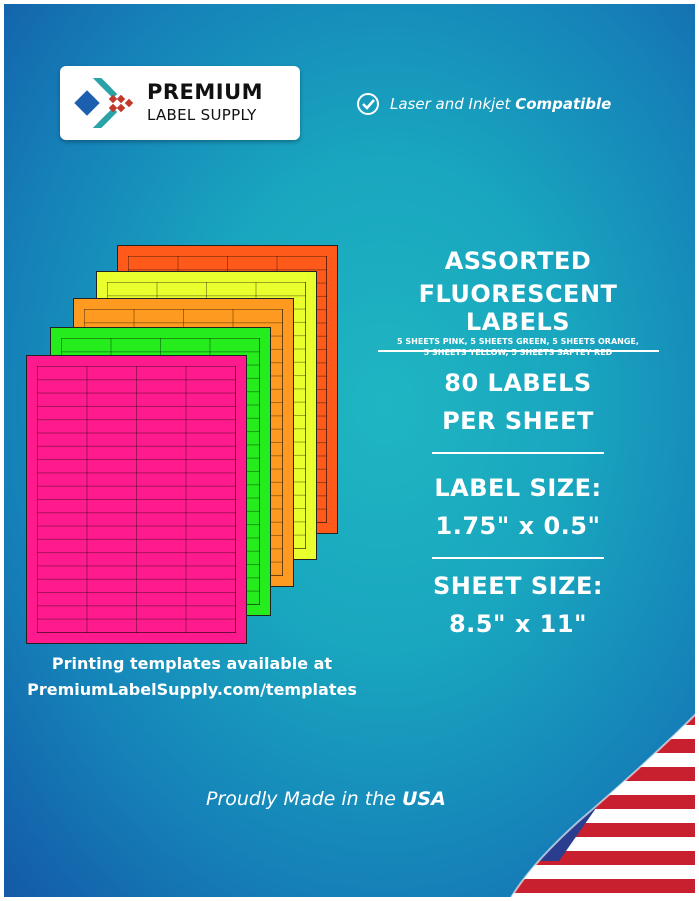 This screenshot has height=901, width=699. What do you see at coordinates (518, 624) in the screenshot?
I see `sheet-size-value: 8.5" x 11"` at bounding box center [518, 624].